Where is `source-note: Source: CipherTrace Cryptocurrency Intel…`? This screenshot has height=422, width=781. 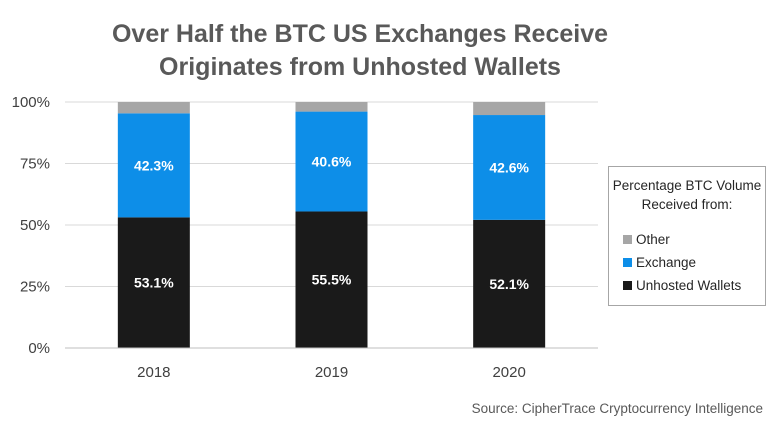
source-note: Source: CipherTrace Cryptocurrency Intel… is located at coordinates (617, 408).